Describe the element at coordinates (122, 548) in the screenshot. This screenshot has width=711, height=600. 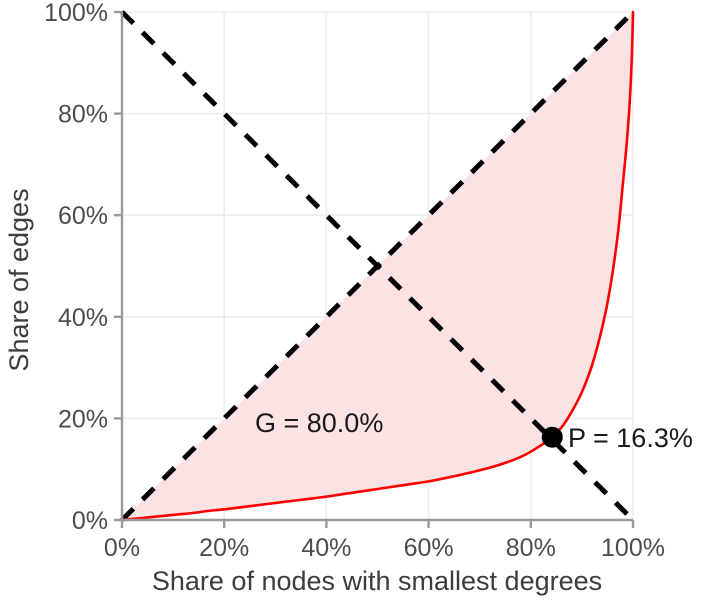
I see `x-tick-label-0: 0%` at that location.